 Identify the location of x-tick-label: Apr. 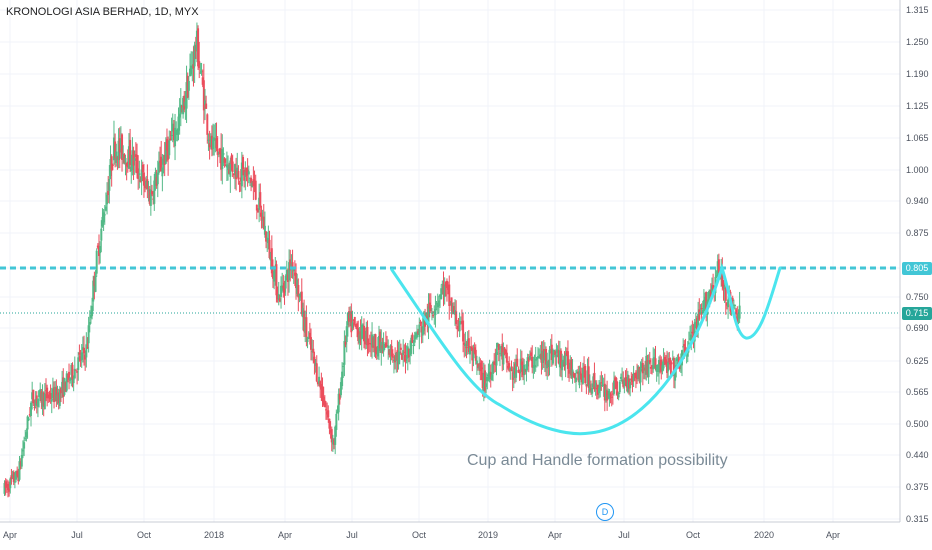
(285, 535).